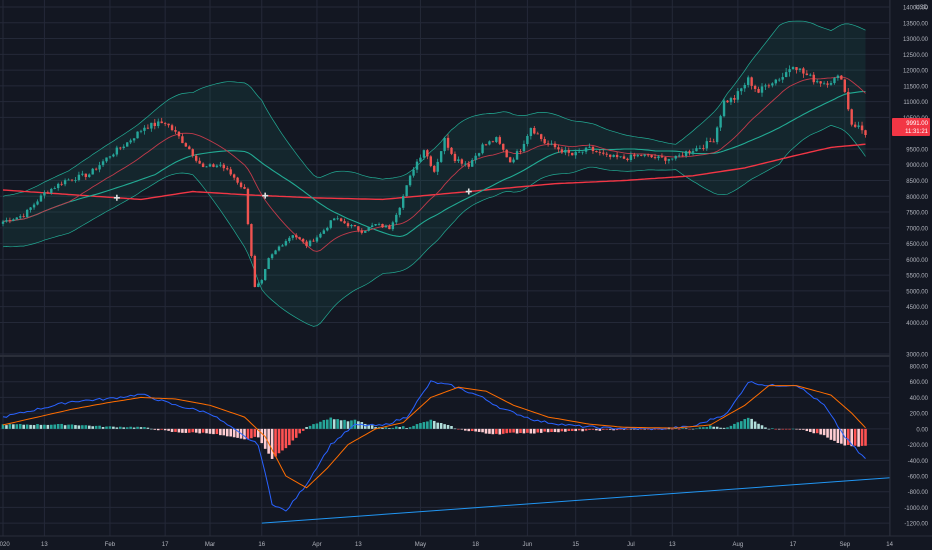 The width and height of the screenshot is (932, 550). I want to click on time-tick-label: Mar, so click(210, 545).